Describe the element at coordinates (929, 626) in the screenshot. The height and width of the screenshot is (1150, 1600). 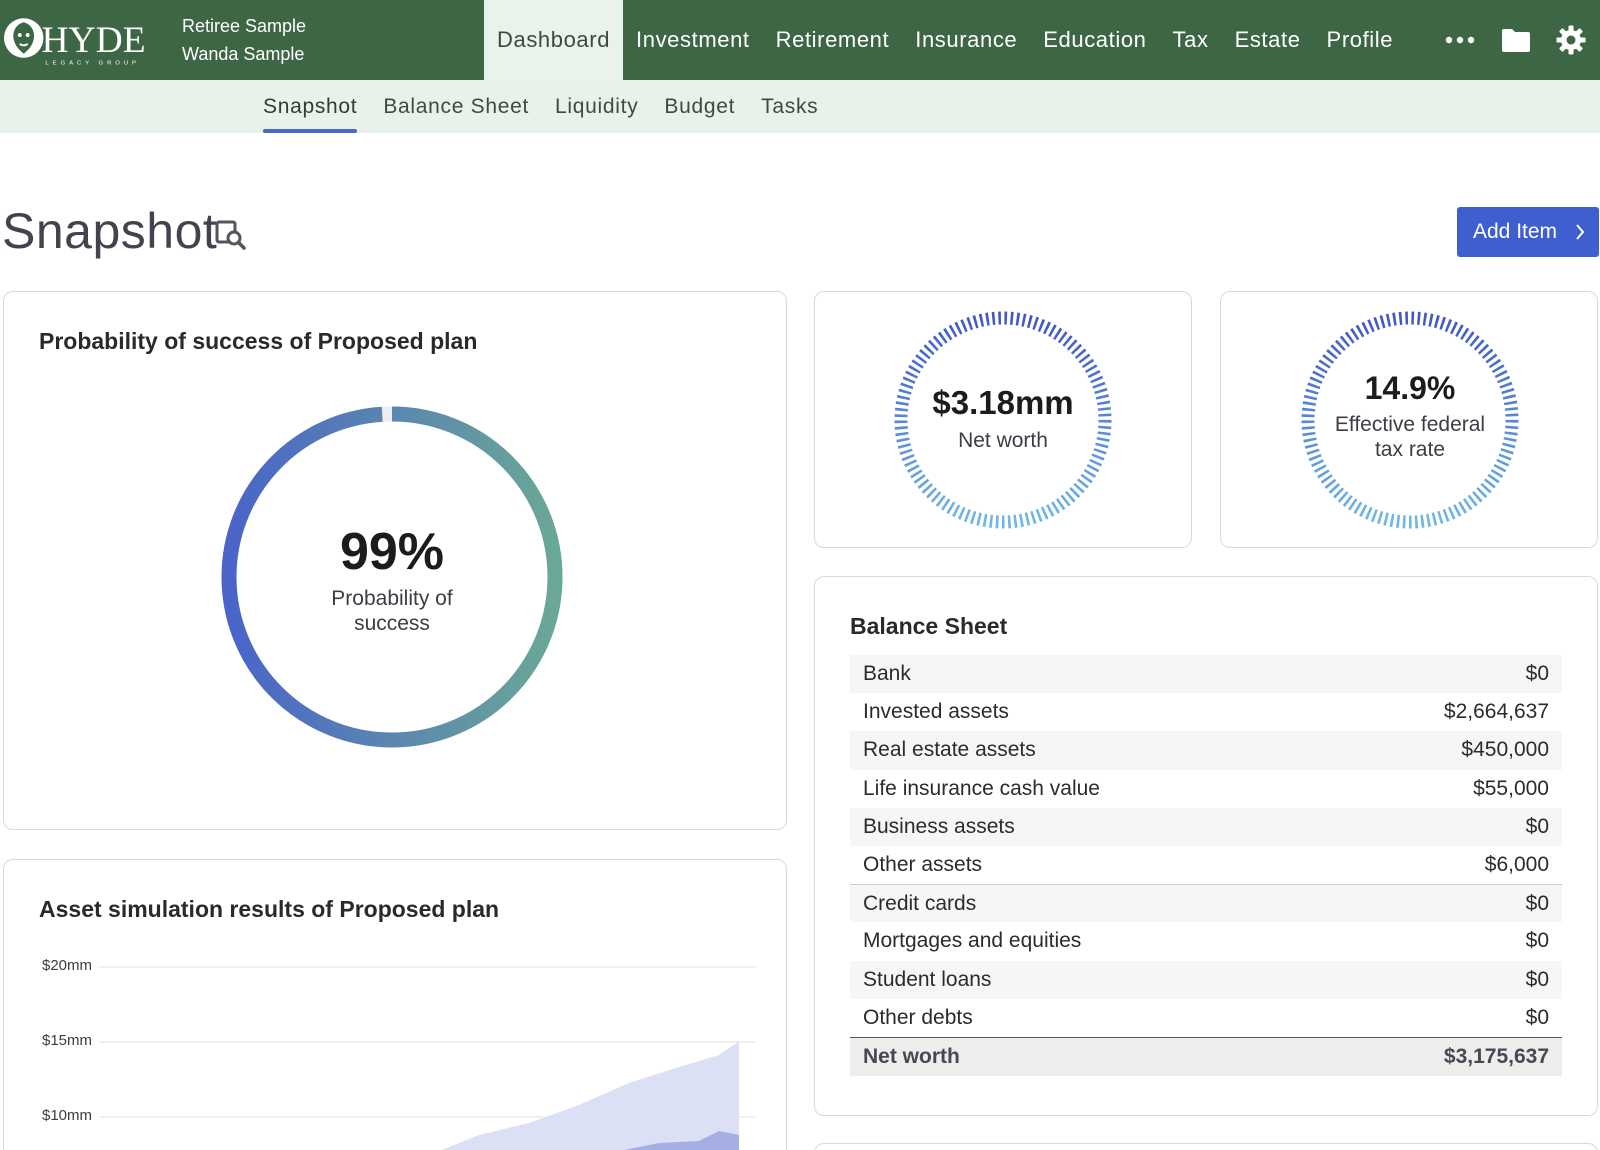
I see `balance-sheet-title: Balance Sheet` at that location.